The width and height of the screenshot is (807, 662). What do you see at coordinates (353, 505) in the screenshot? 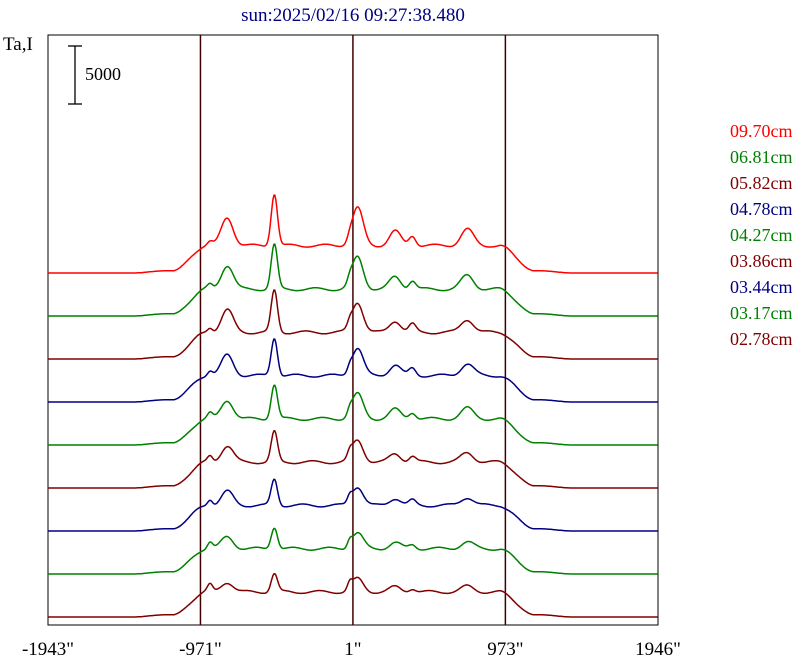
I see `series-line-03.44cm` at bounding box center [353, 505].